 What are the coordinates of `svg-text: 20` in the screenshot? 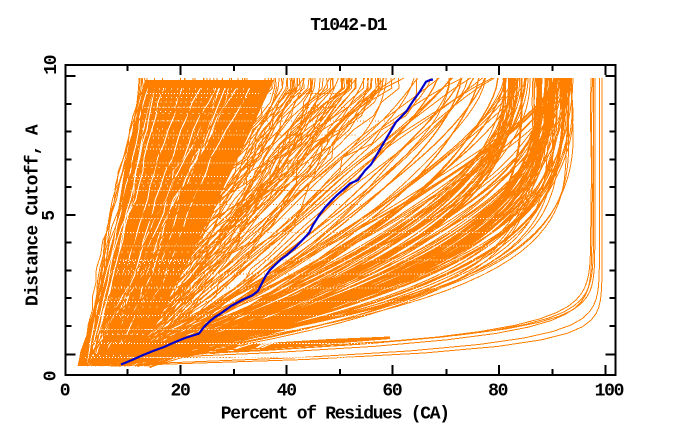 It's located at (180, 392).